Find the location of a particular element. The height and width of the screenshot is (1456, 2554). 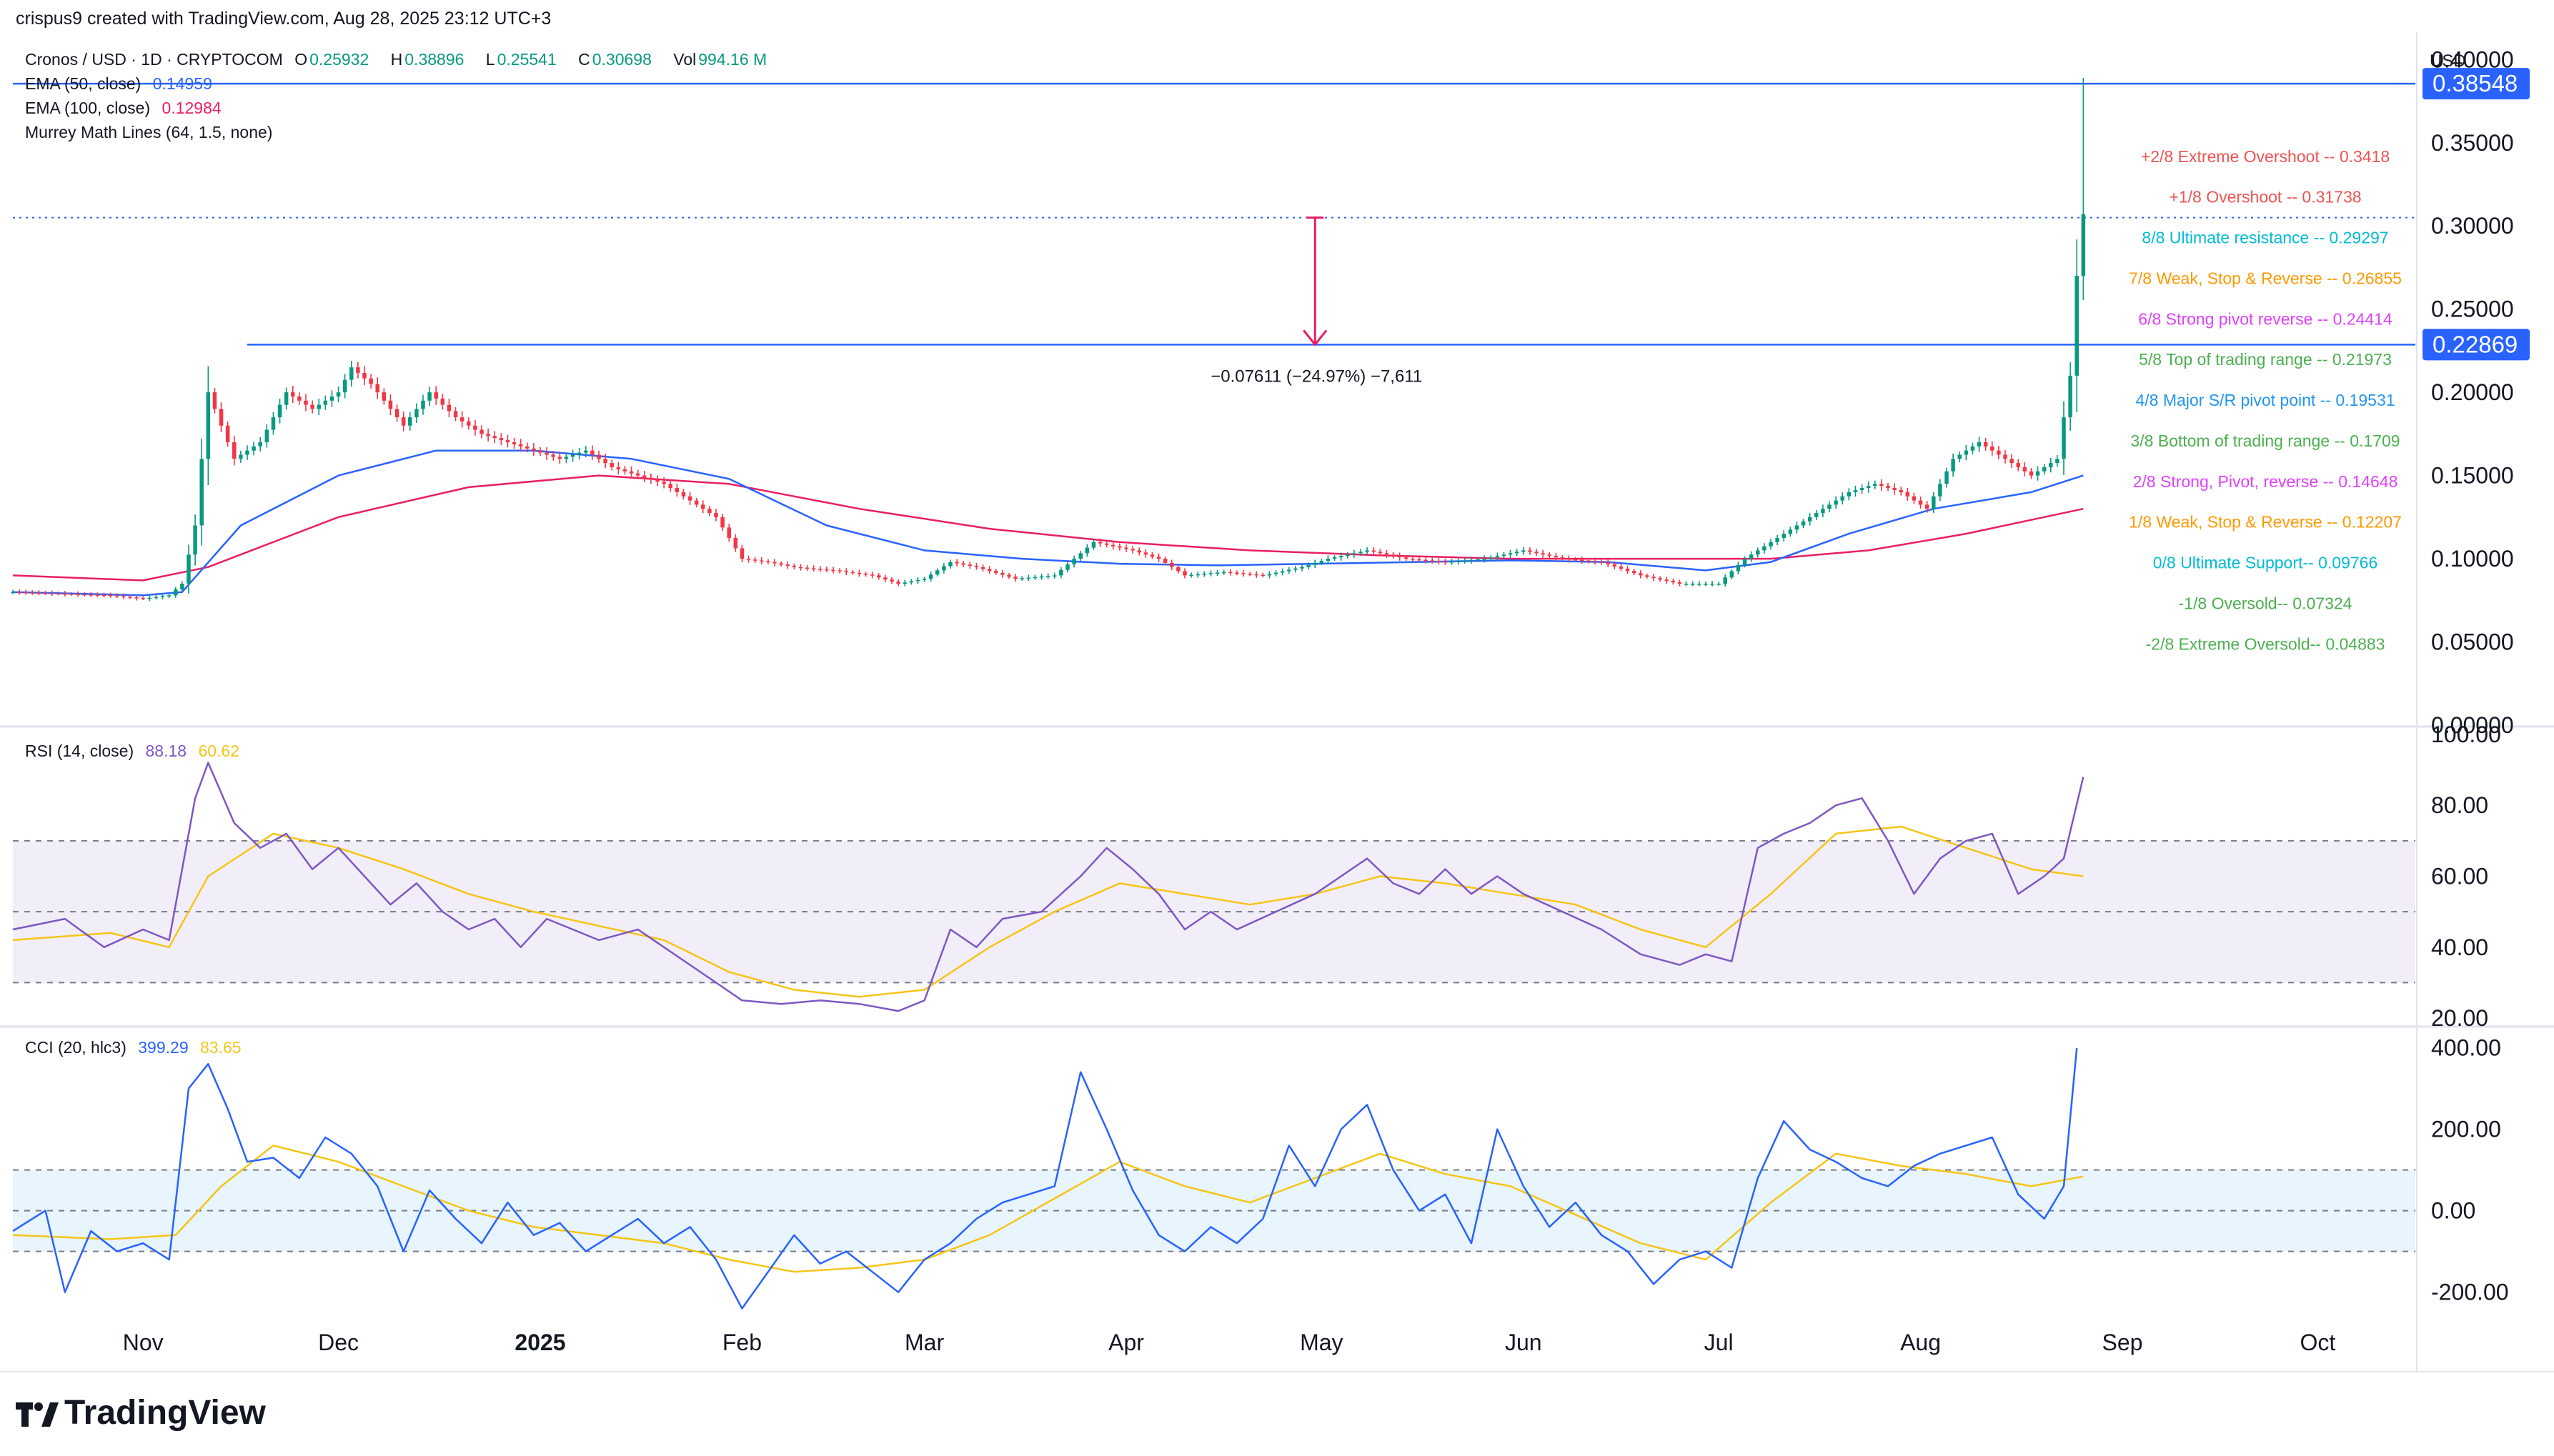

murrey-level-label: 4/8 Major S/R pivot point -- 0.19531 is located at coordinates (2265, 400).